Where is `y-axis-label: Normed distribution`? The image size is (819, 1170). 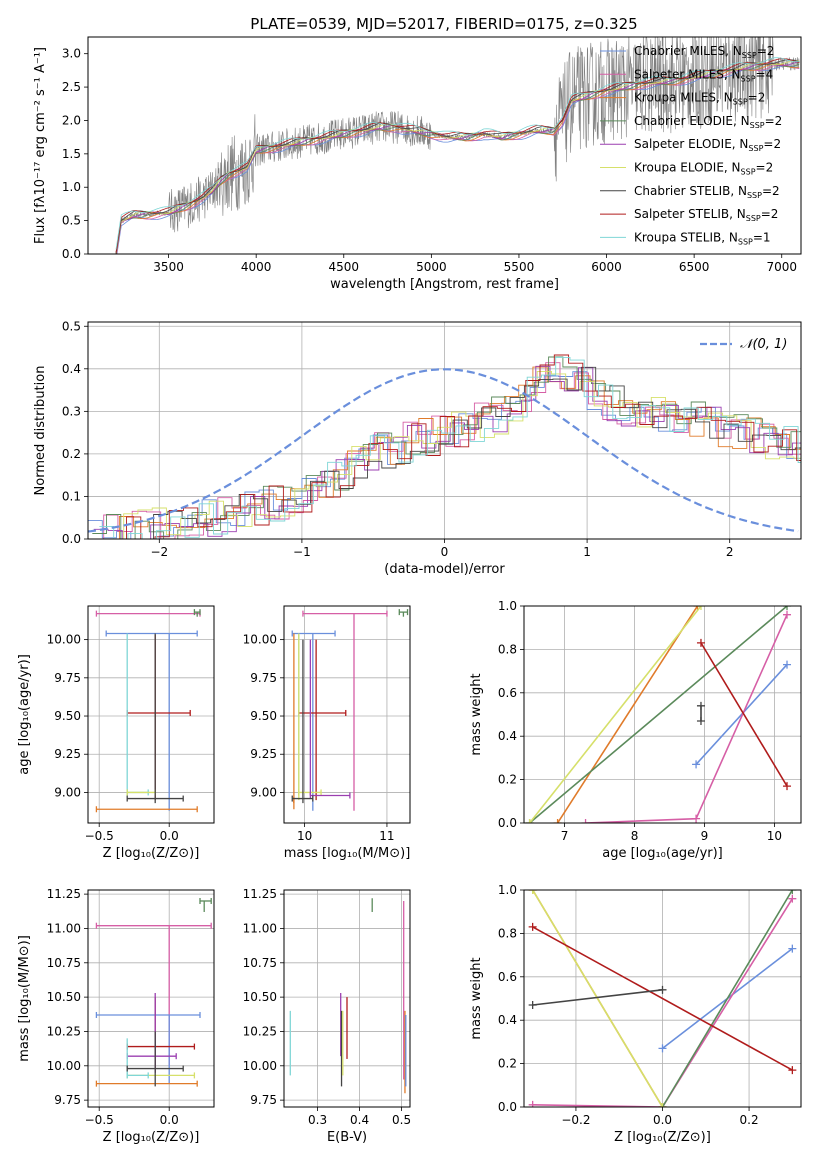 y-axis-label: Normed distribution is located at coordinates (40, 431).